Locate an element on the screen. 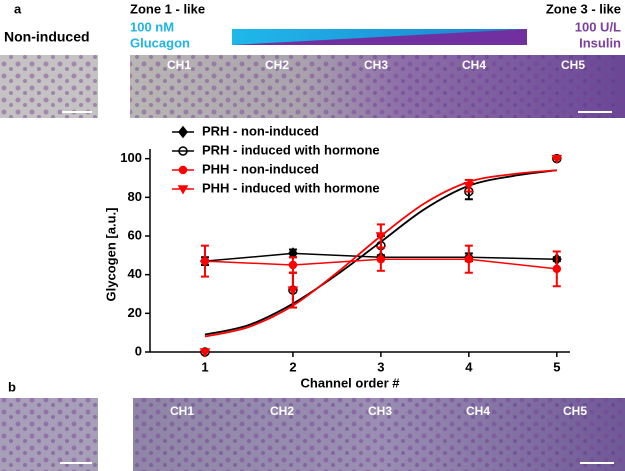  zone3-label: Zone 3 - like is located at coordinates (583, 8).